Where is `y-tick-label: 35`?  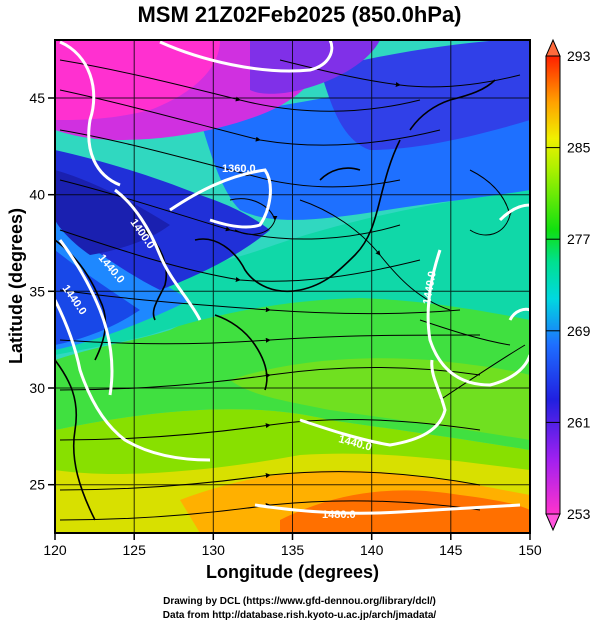
y-tick-label: 35 is located at coordinates (37, 291).